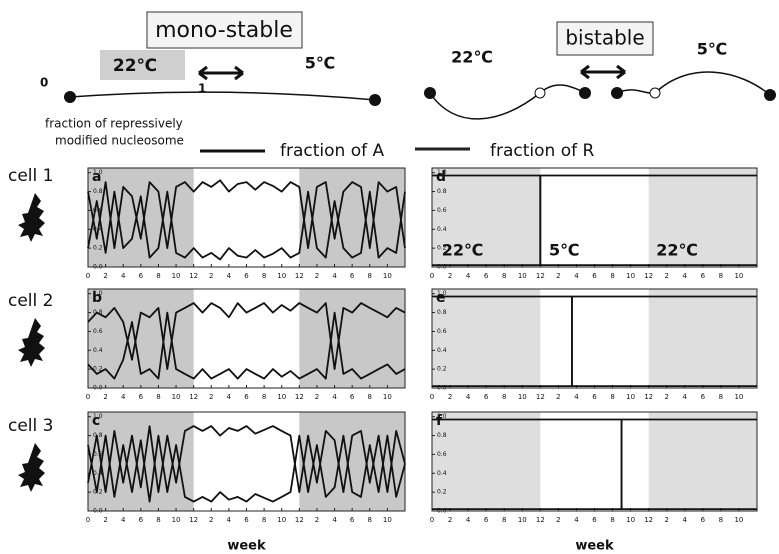 Image resolution: width=779 pixels, height=554 pixels. I want to click on panel-label: a, so click(96, 177).